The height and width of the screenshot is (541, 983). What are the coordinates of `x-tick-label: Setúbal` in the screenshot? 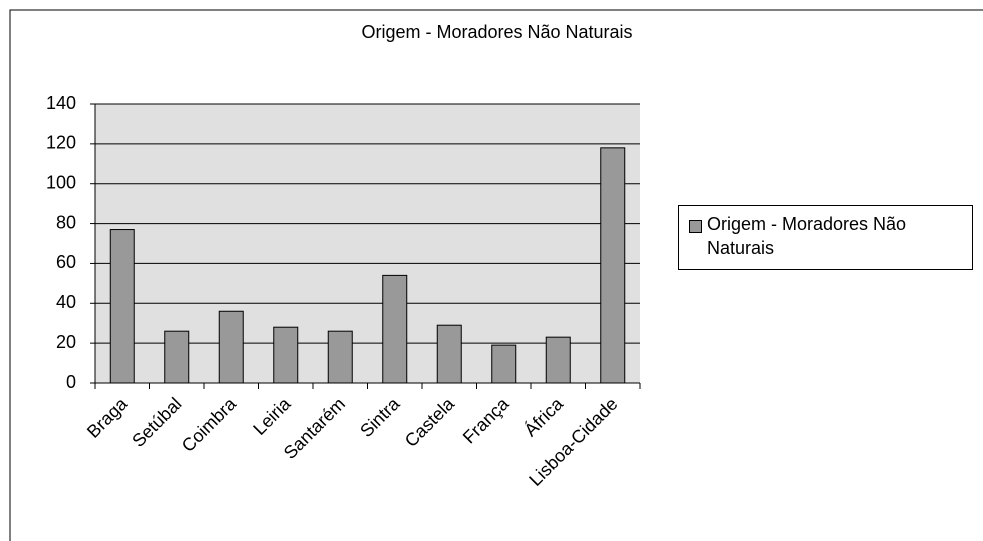 It's located at (156, 422).